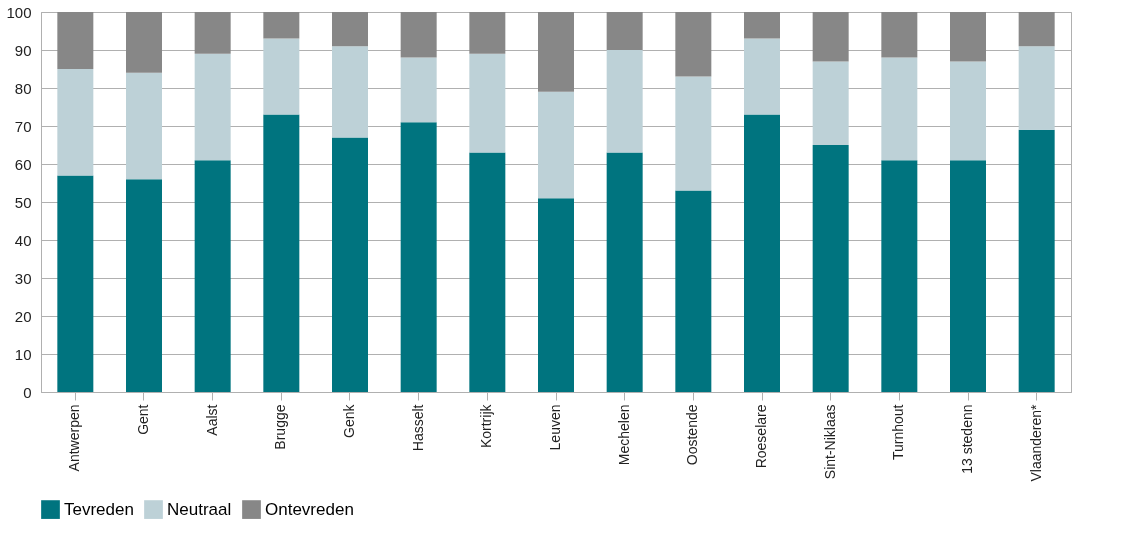 The height and width of the screenshot is (555, 1124). What do you see at coordinates (623, 435) in the screenshot?
I see `x-tick-label: Mechelen` at bounding box center [623, 435].